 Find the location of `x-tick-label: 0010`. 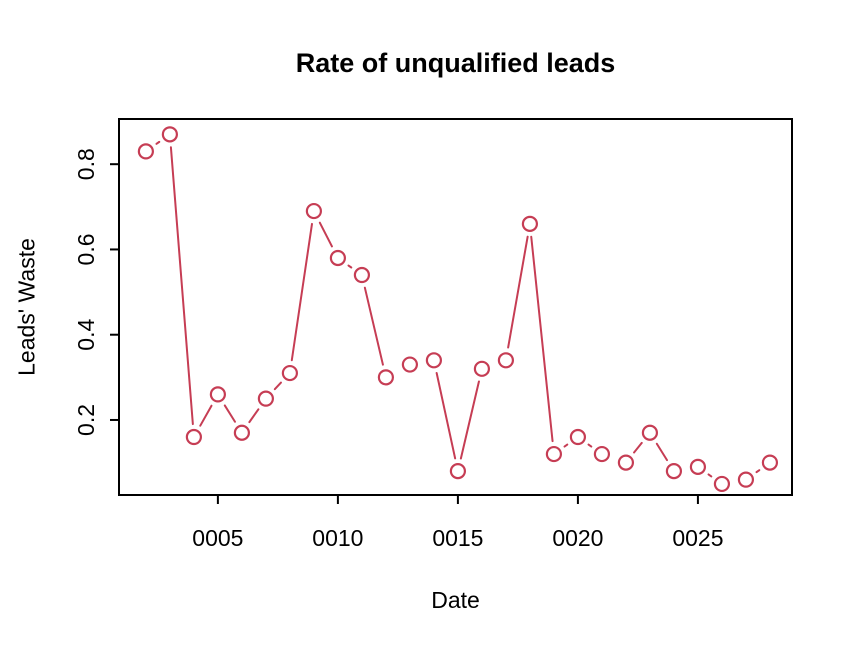

x-tick-label: 0010 is located at coordinates (337, 538).